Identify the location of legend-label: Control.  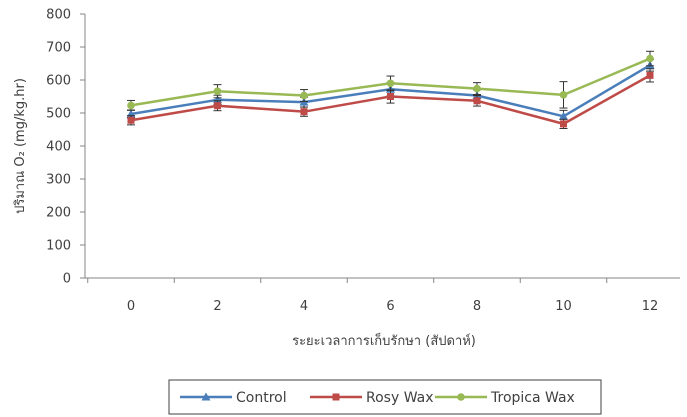
(261, 398).